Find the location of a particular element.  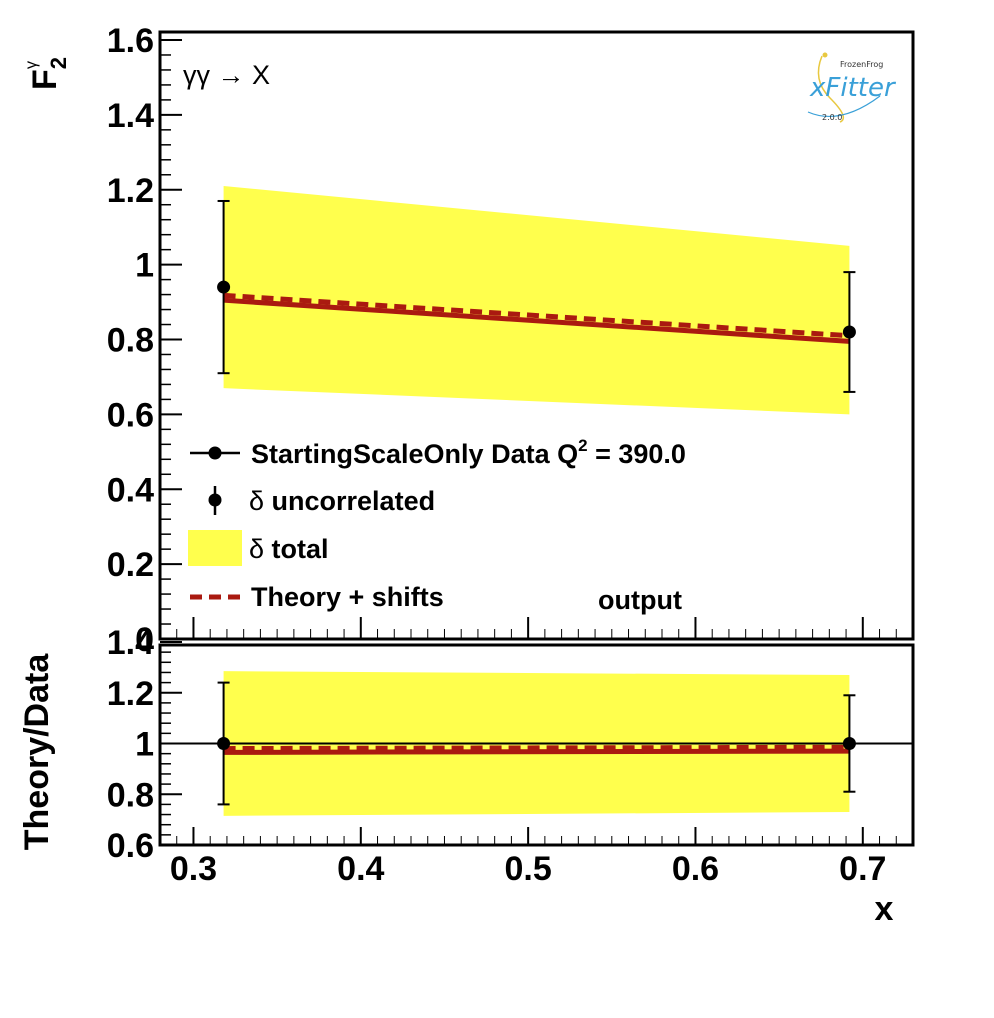

main-theory-shifts-line is located at coordinates (536, 315).